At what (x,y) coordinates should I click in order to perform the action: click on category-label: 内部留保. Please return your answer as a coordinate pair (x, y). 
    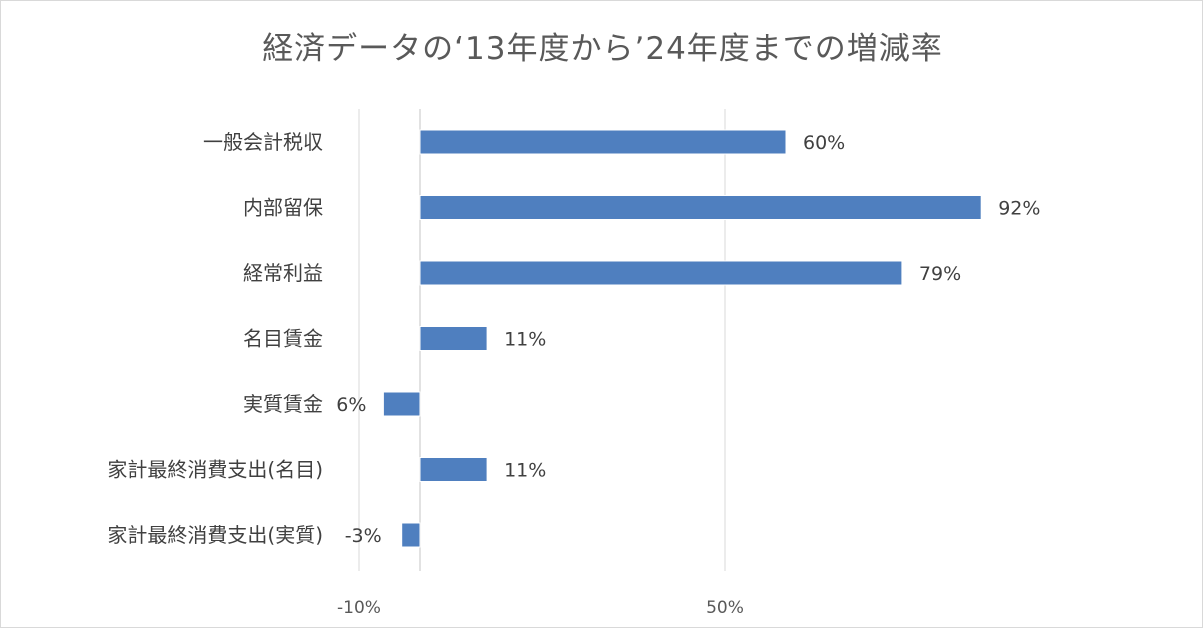
    Looking at the image, I should click on (283, 208).